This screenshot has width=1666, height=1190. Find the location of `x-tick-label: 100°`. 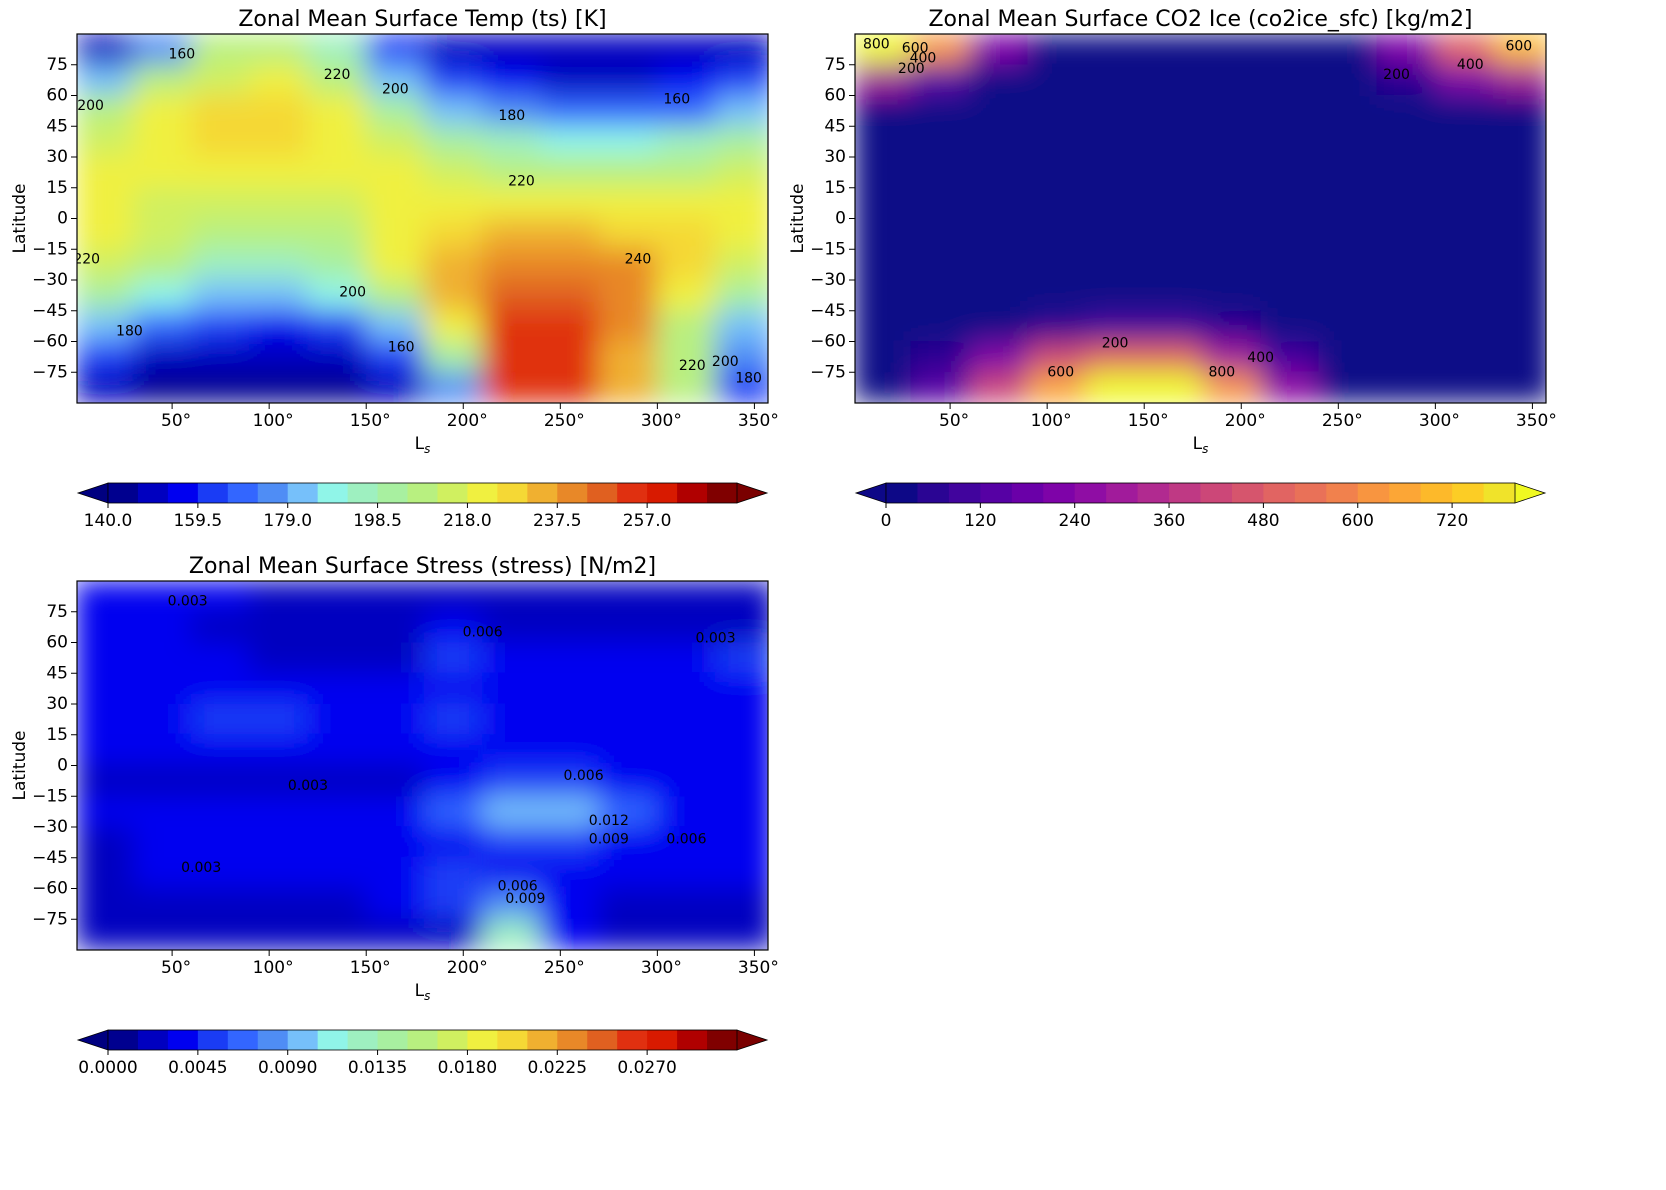

x-tick-label: 100° is located at coordinates (273, 421).